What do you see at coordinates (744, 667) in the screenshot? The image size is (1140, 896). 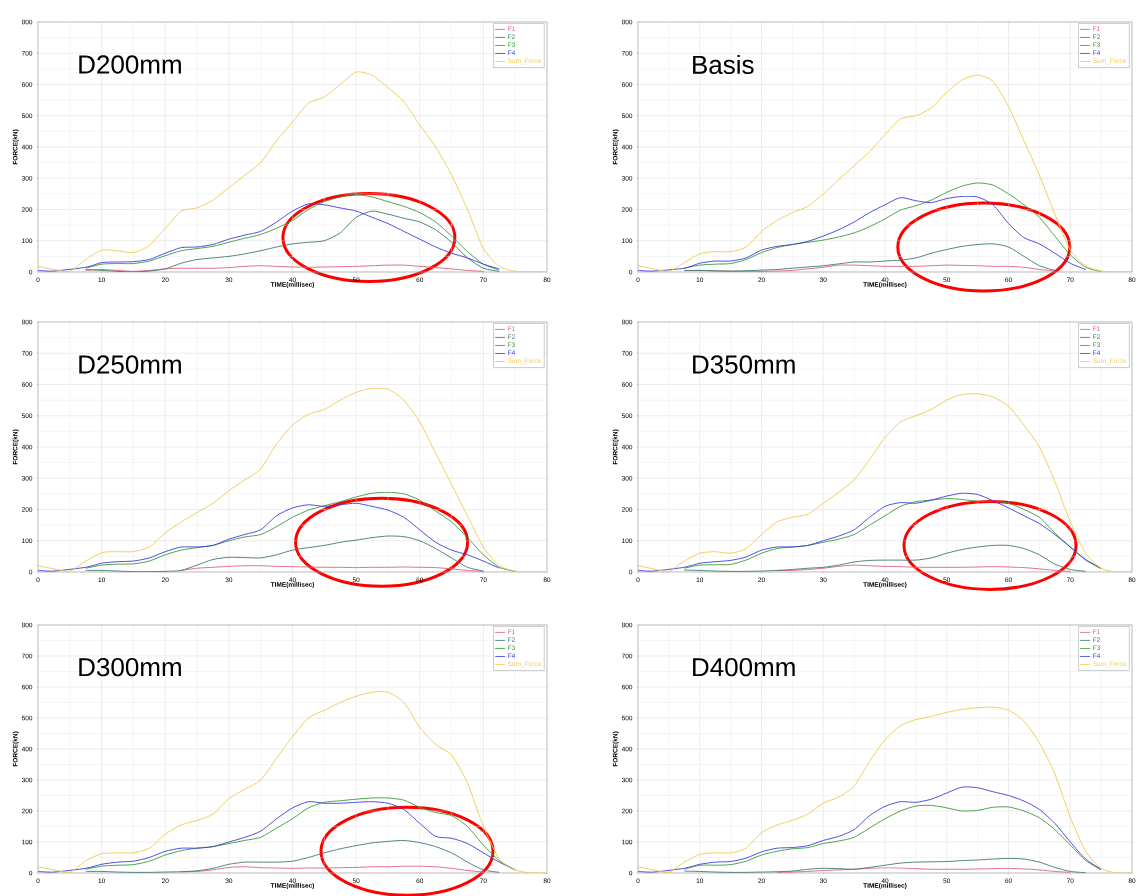 I see `text: D400mm` at bounding box center [744, 667].